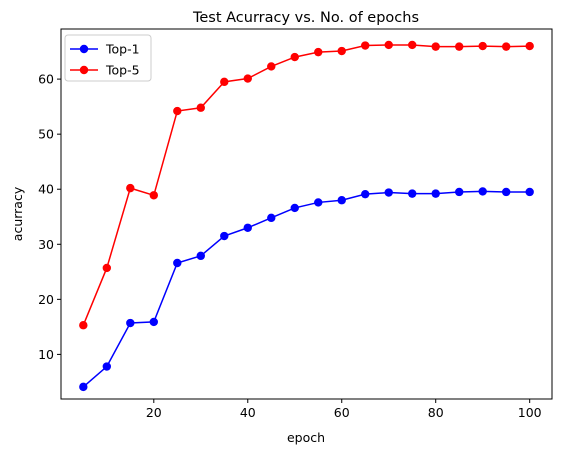 This screenshot has width=562, height=460. What do you see at coordinates (17, 213) in the screenshot?
I see `y-axis-label: acurracy` at bounding box center [17, 213].